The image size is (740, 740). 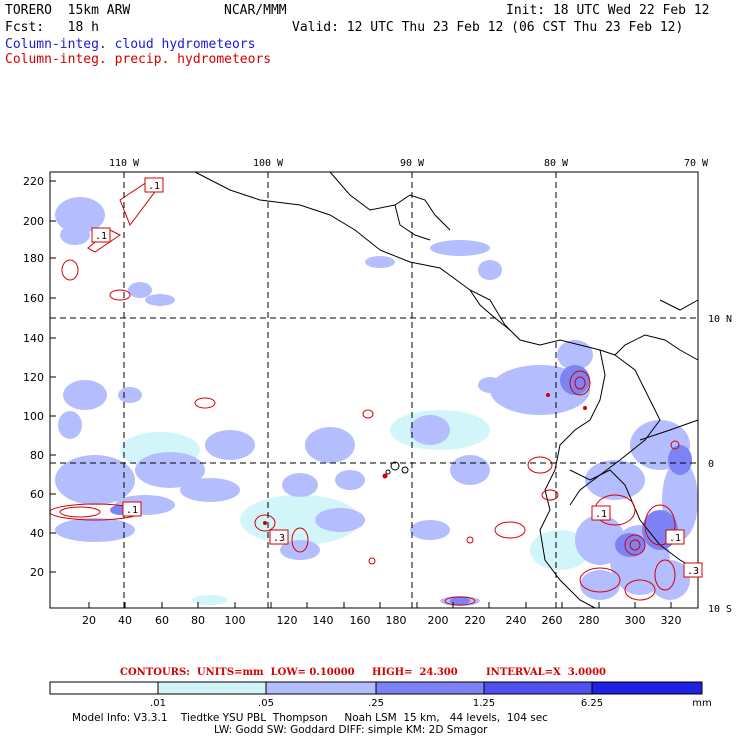 What do you see at coordinates (37, 455) in the screenshot?
I see `y-tick-label: 80` at bounding box center [37, 455].